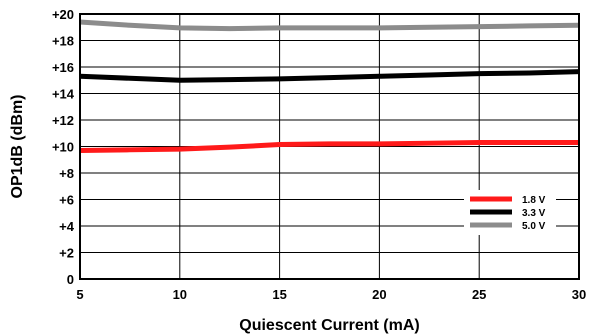 The height and width of the screenshot is (335, 595). Describe the element at coordinates (63, 94) in the screenshot. I see `y-tick-label: +14` at that location.